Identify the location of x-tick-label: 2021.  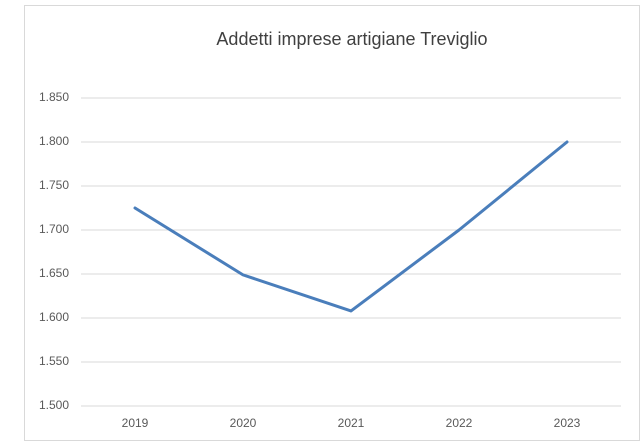
(351, 423).